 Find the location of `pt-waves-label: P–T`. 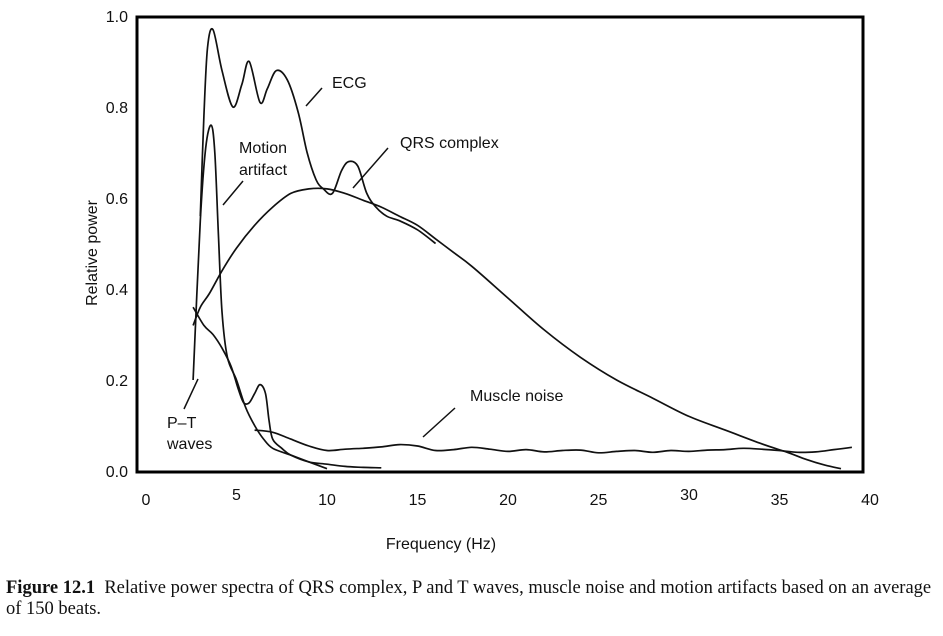

pt-waves-label: P–T is located at coordinates (182, 423).